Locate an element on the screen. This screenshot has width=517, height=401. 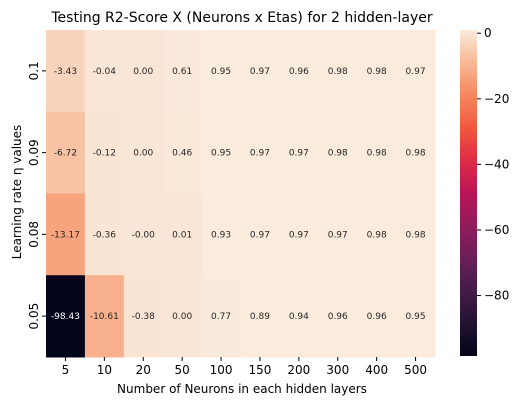
cell-value-label: 0.77 is located at coordinates (221, 317).